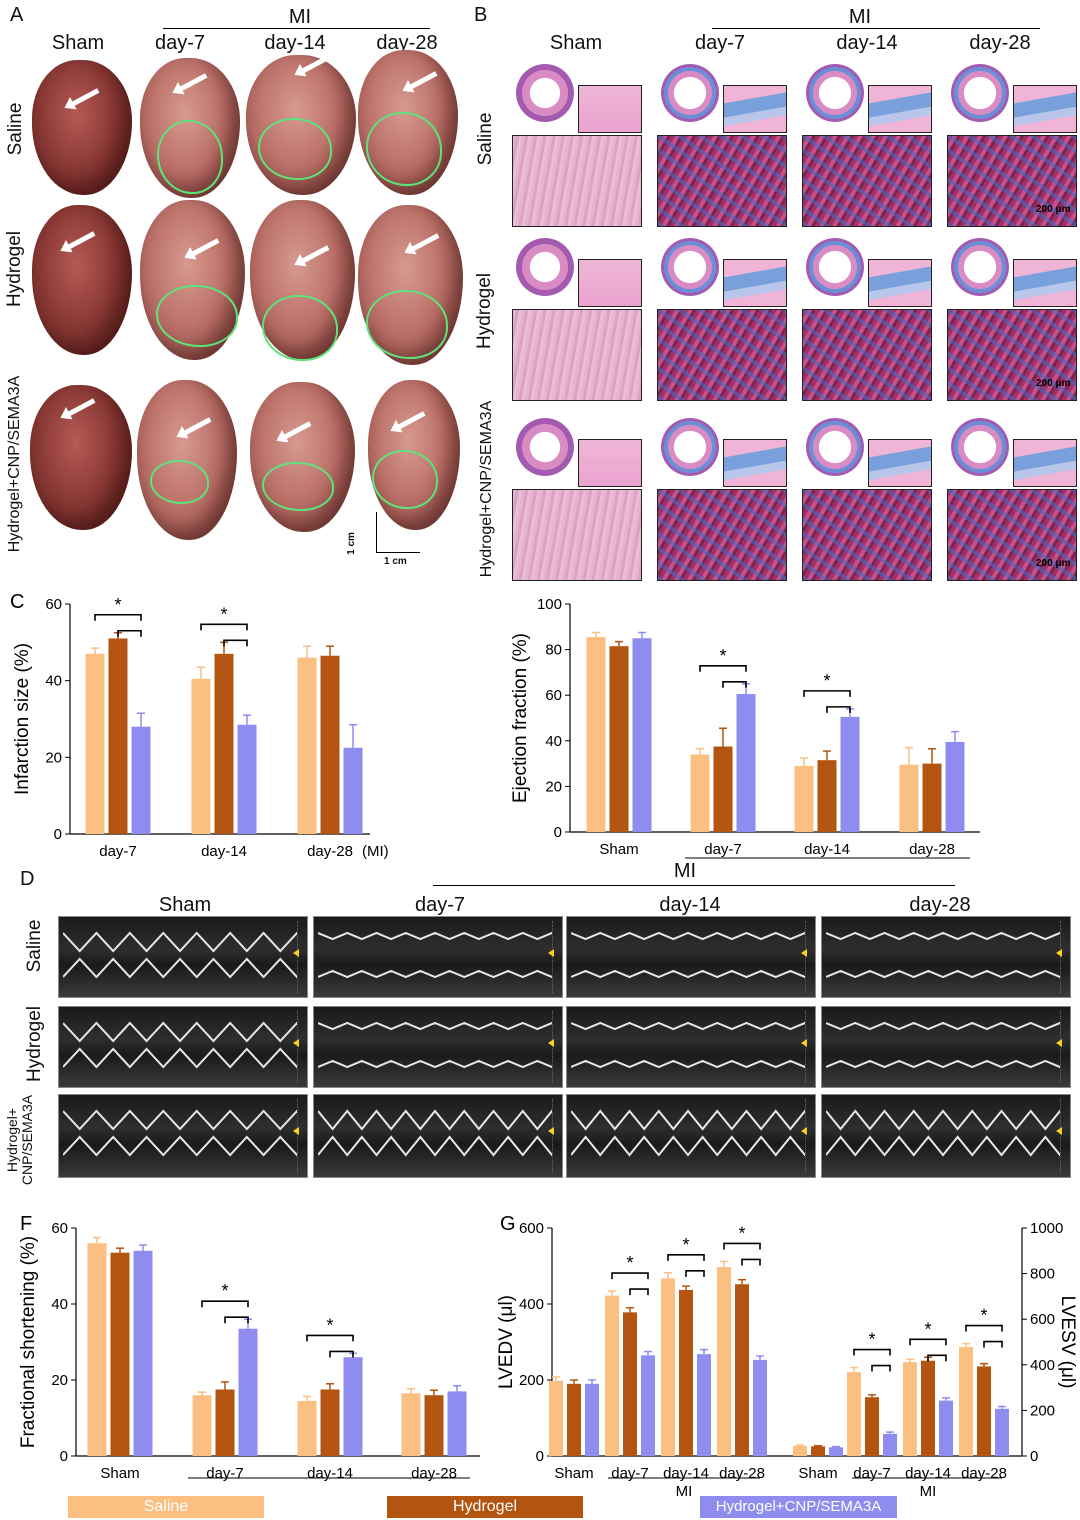  What do you see at coordinates (19, 1140) in the screenshot?
I see `panel-d-row-cnp: Hydrogel+ CNP/SEMA3A` at bounding box center [19, 1140].